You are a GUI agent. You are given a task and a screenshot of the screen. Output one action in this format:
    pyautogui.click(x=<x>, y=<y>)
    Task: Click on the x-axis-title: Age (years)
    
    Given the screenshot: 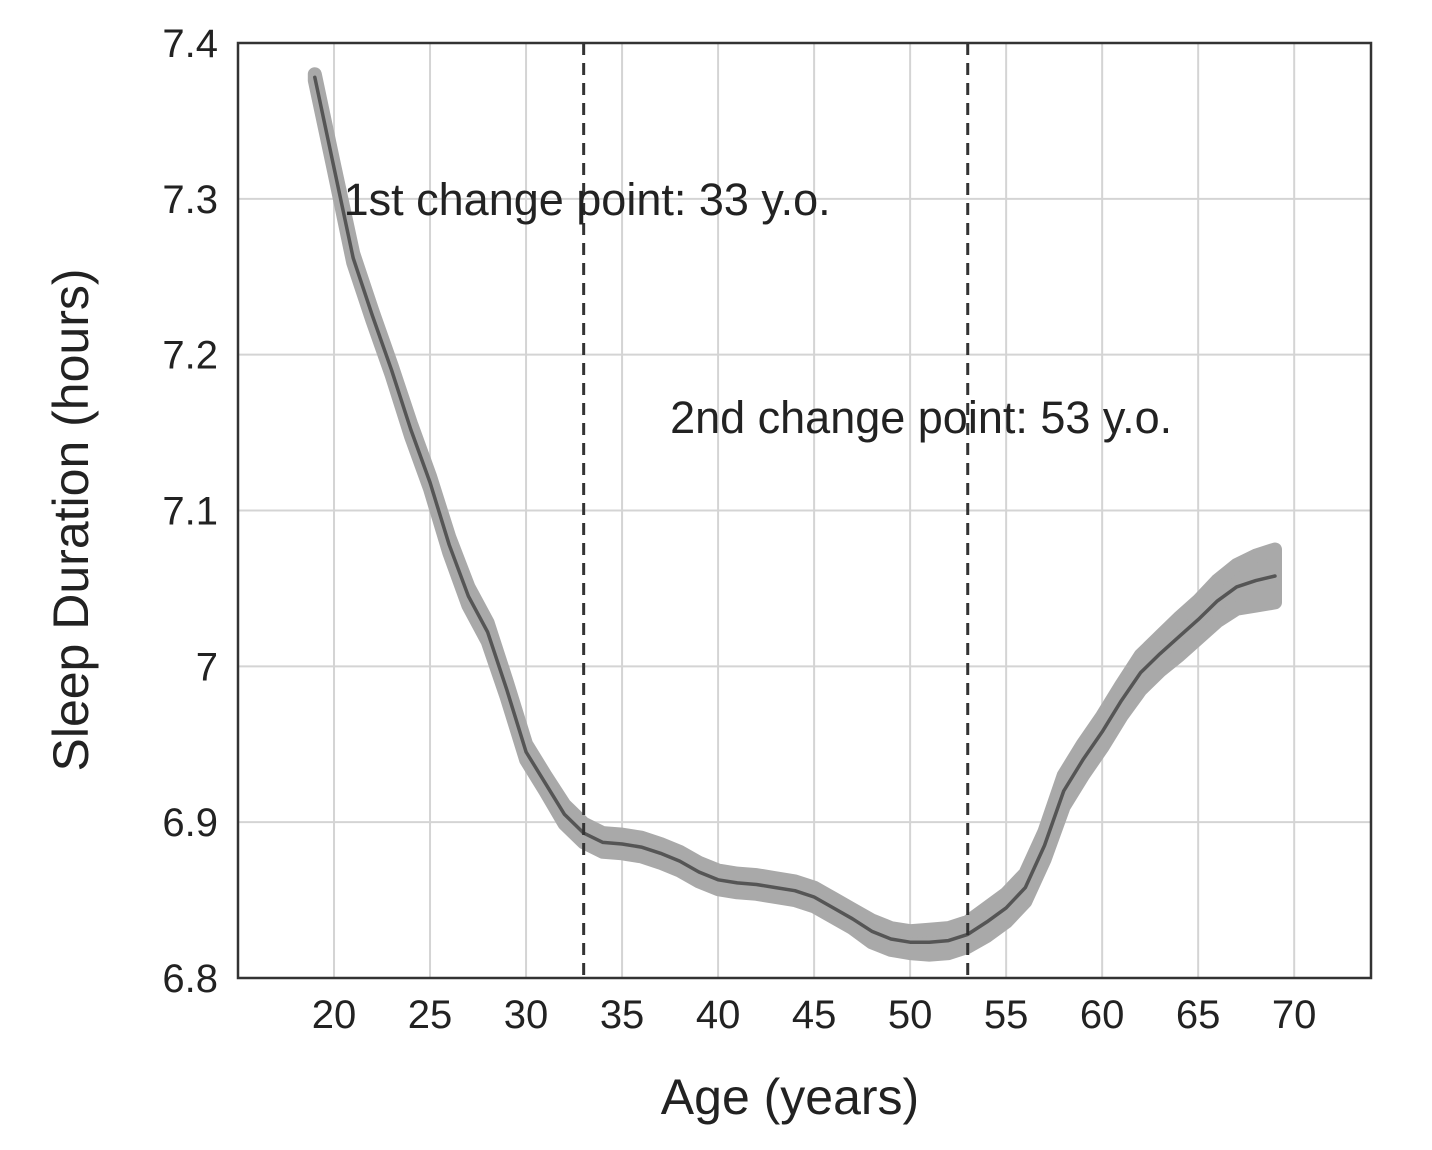 What is the action you would take?
    pyautogui.click(x=790, y=1097)
    